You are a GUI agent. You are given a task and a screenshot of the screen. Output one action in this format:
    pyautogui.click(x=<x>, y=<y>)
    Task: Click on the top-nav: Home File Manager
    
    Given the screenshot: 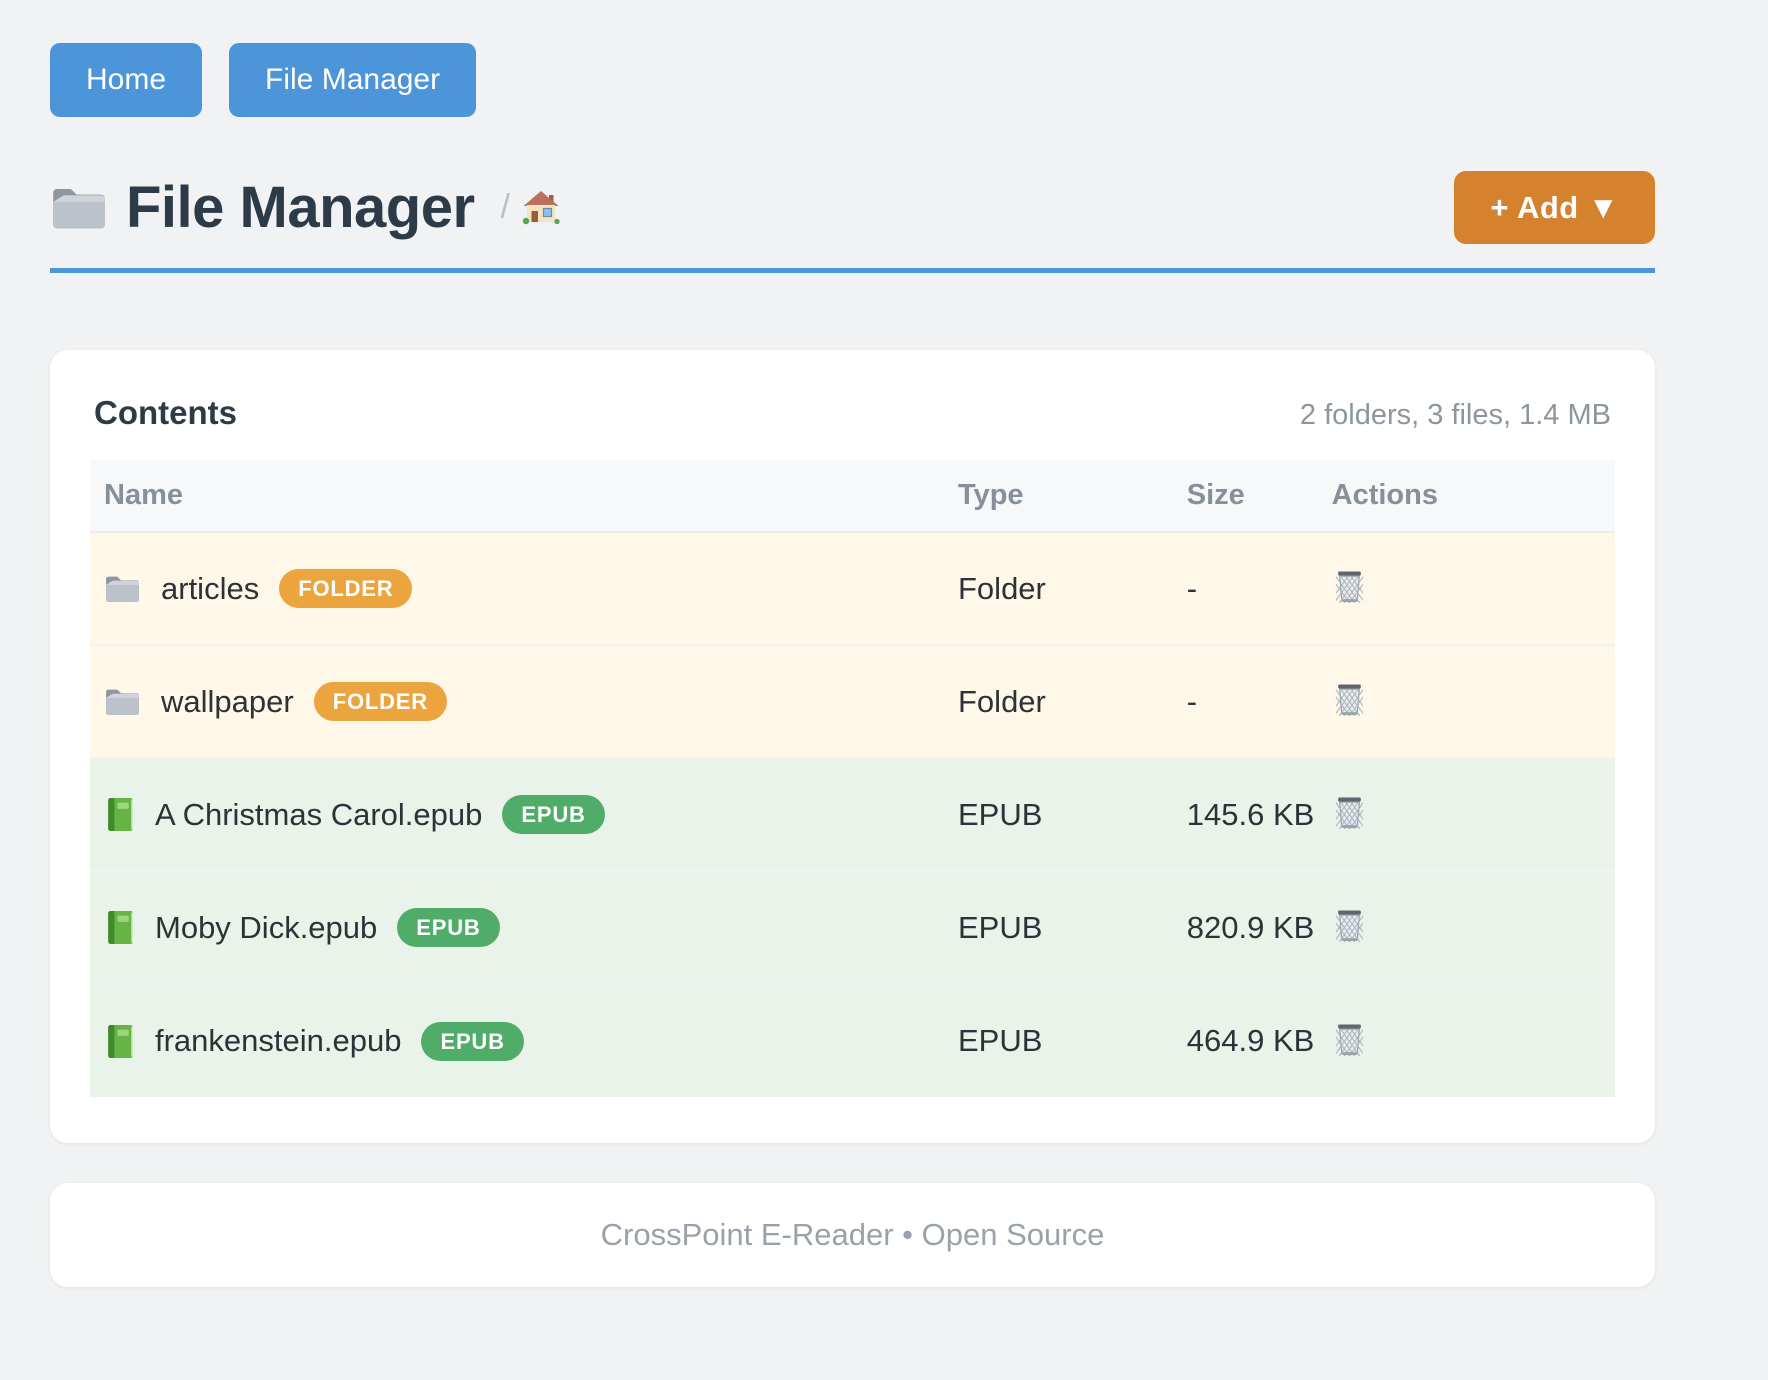 What is the action you would take?
    pyautogui.click(x=852, y=58)
    